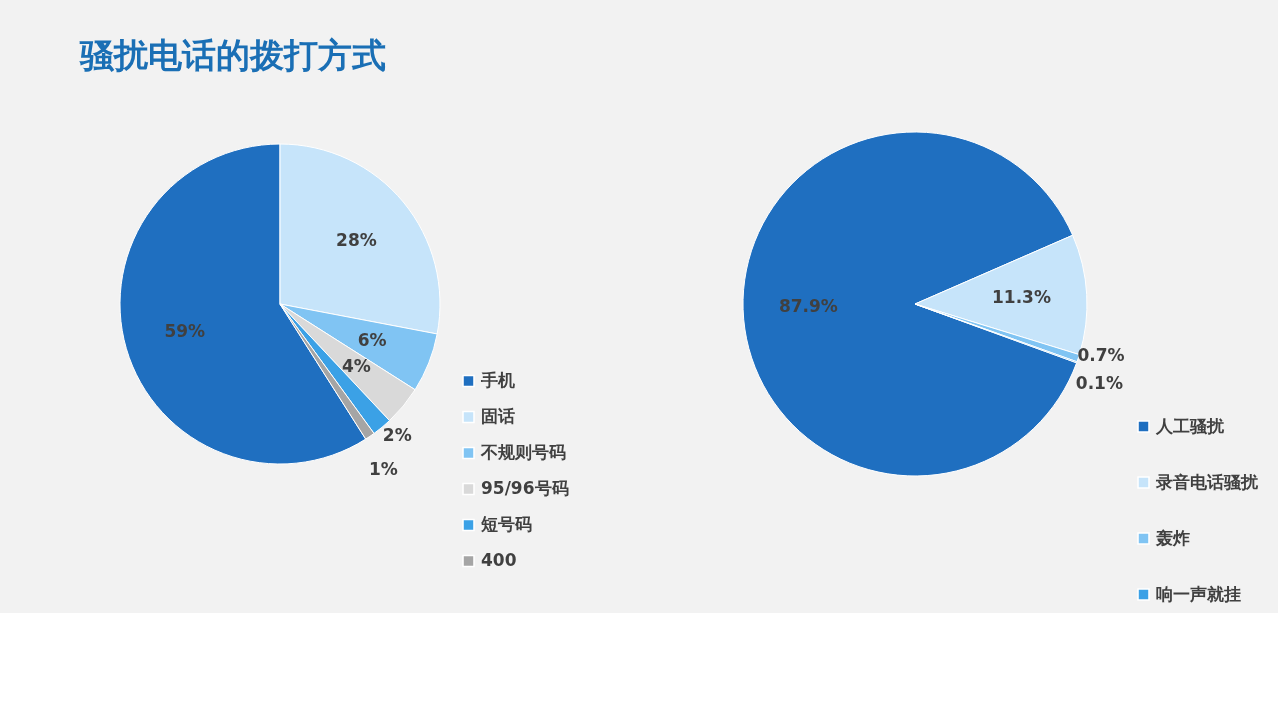  What do you see at coordinates (498, 415) in the screenshot?
I see `legend-label: 固话` at bounding box center [498, 415].